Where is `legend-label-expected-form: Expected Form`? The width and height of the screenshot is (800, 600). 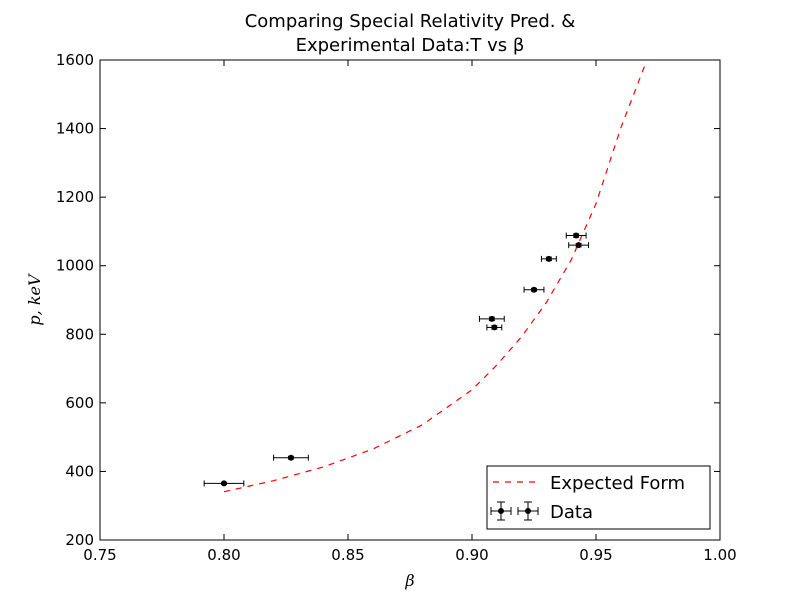
legend-label-expected-form: Expected Form is located at coordinates (617, 483).